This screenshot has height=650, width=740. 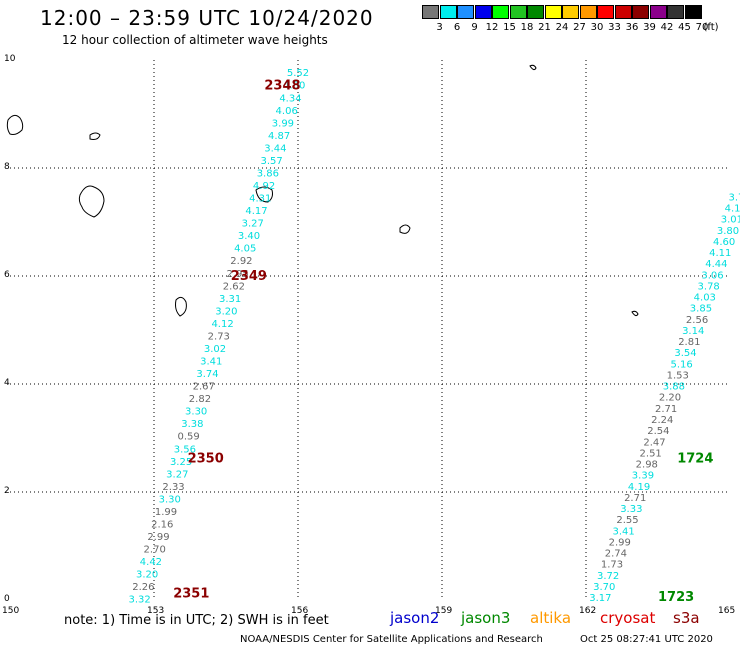 I want to click on colorbar-label: 30, so click(x=597, y=27).